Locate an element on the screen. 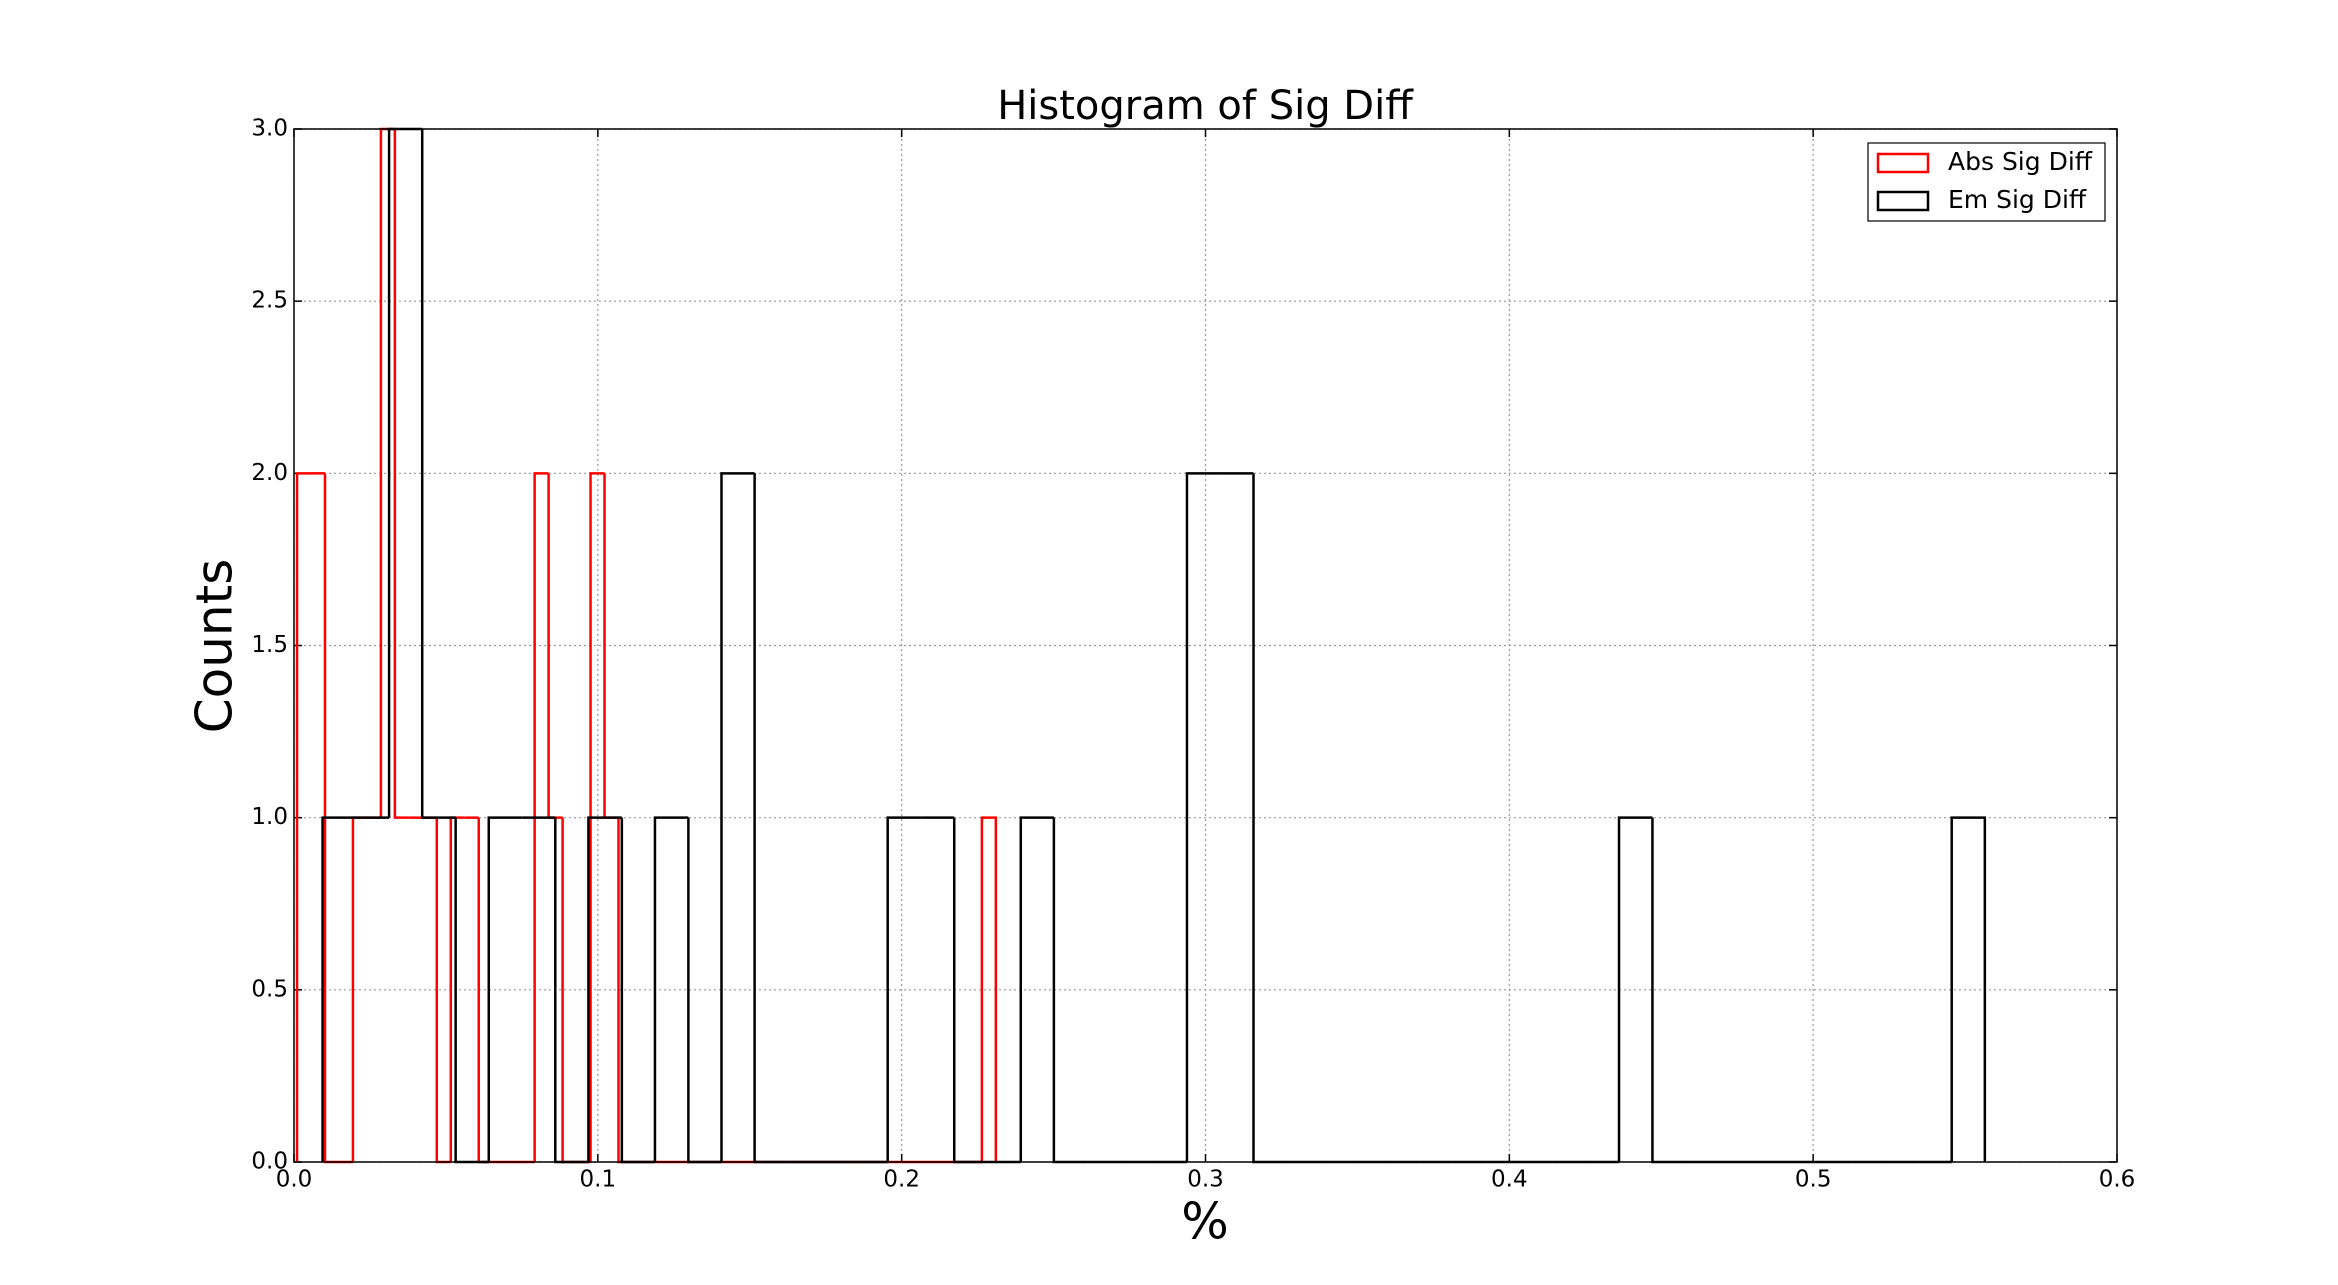 The width and height of the screenshot is (2338, 1285). y-tick-label: 2.5 is located at coordinates (269, 301).